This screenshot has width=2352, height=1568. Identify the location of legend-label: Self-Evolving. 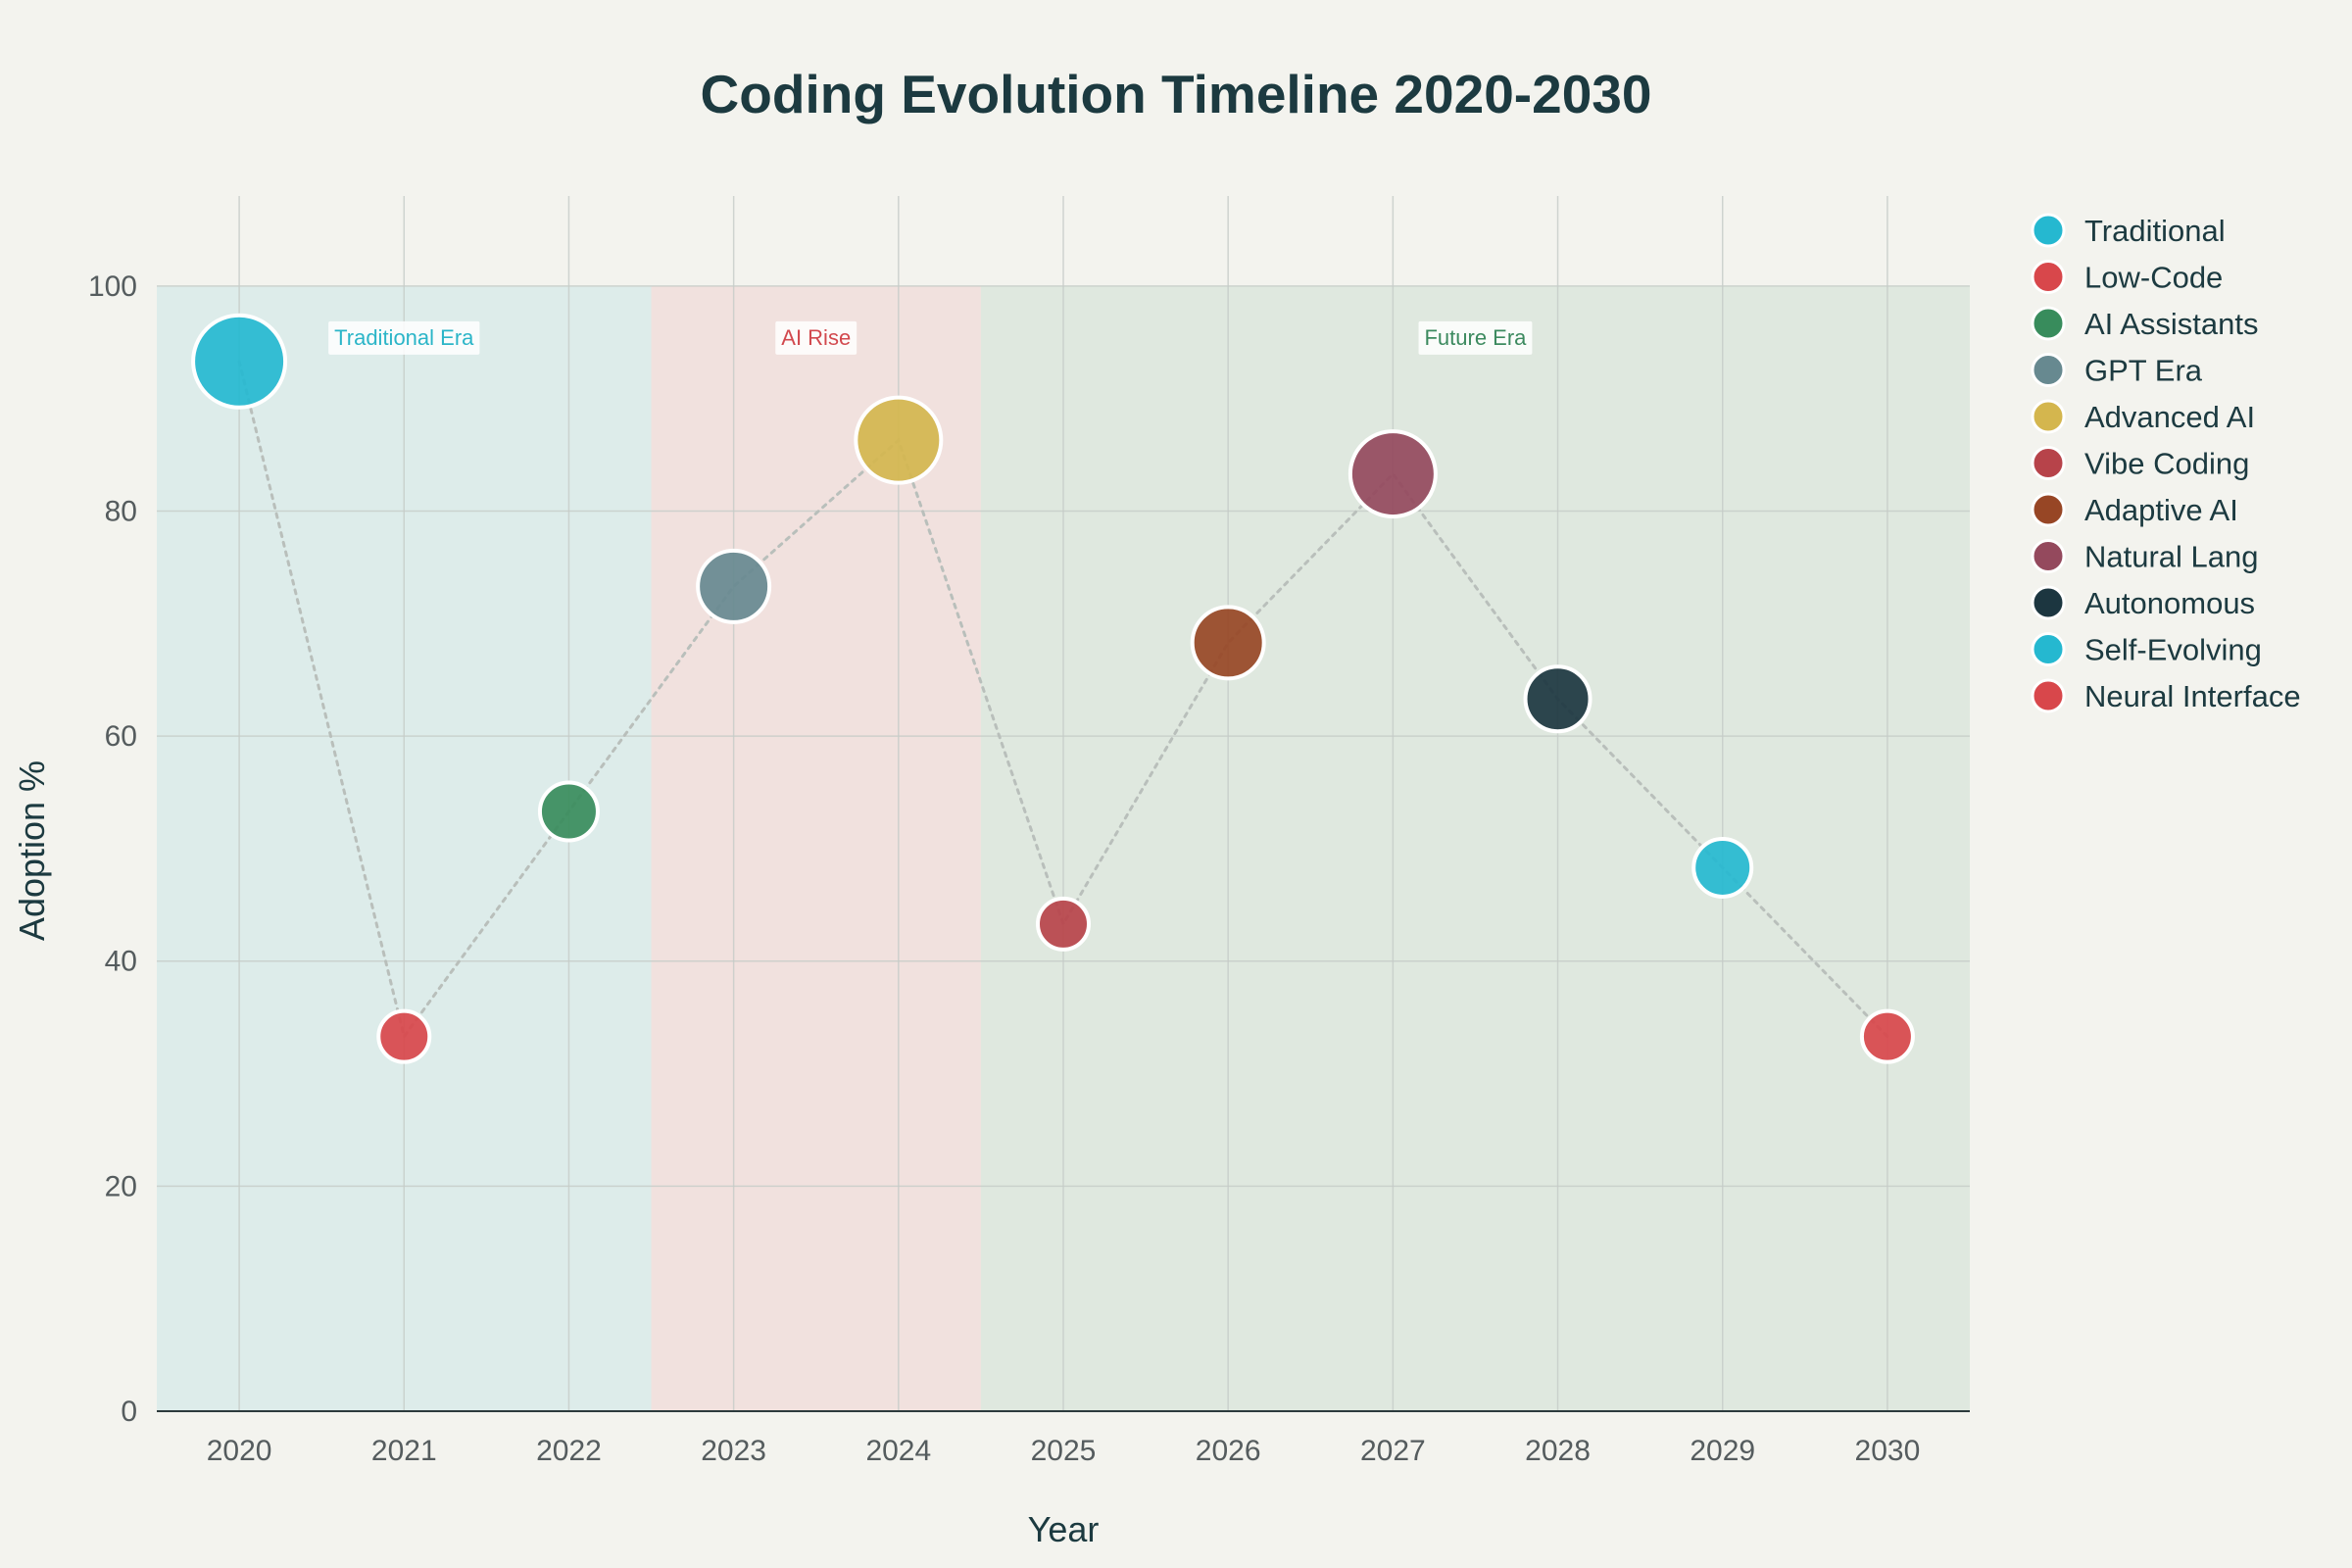
(2173, 650).